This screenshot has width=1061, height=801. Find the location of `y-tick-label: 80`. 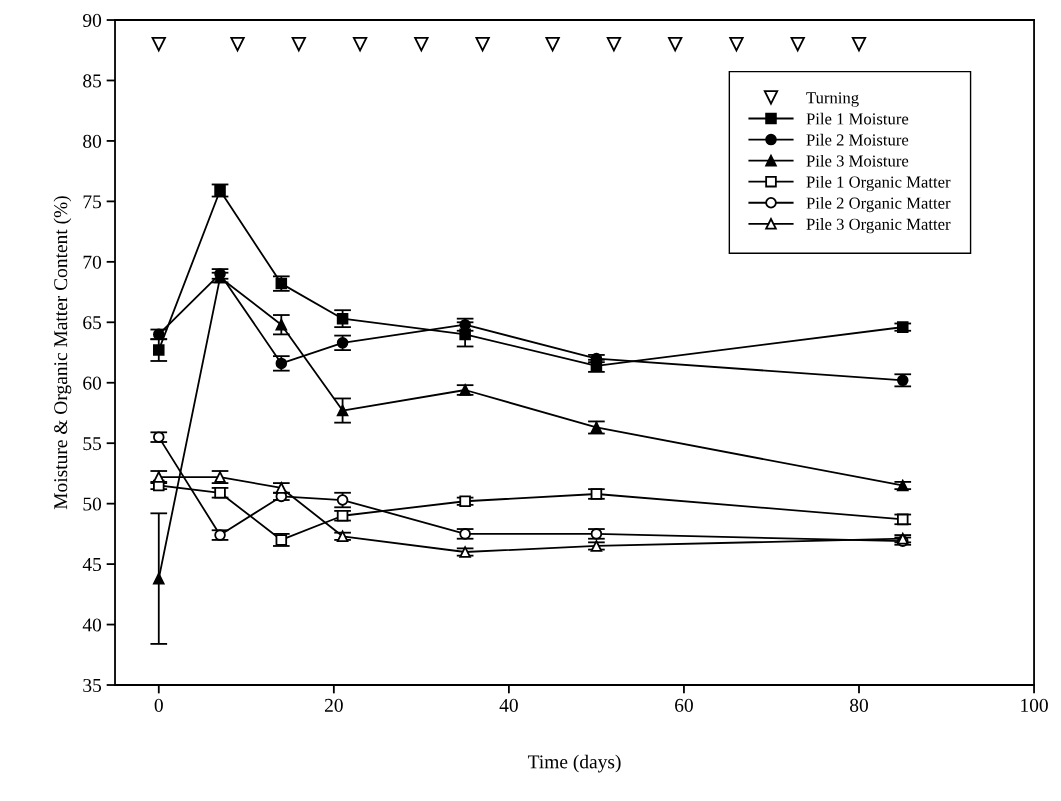

y-tick-label: 80 is located at coordinates (92, 141).